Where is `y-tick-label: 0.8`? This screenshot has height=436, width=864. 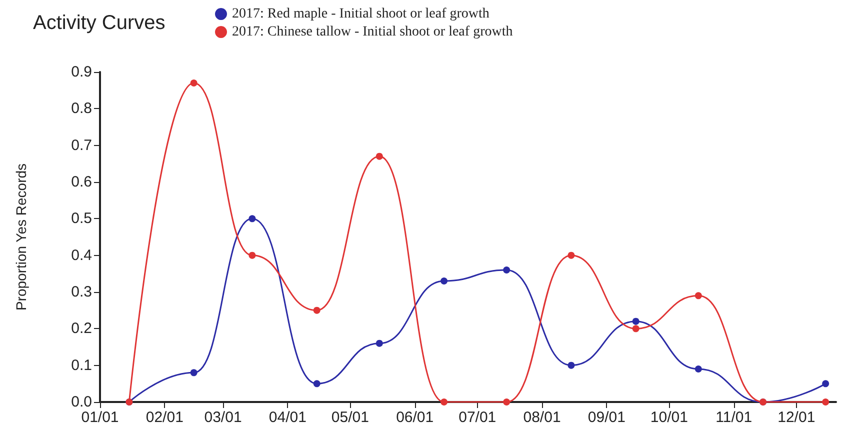 y-tick-label: 0.8 is located at coordinates (81, 109).